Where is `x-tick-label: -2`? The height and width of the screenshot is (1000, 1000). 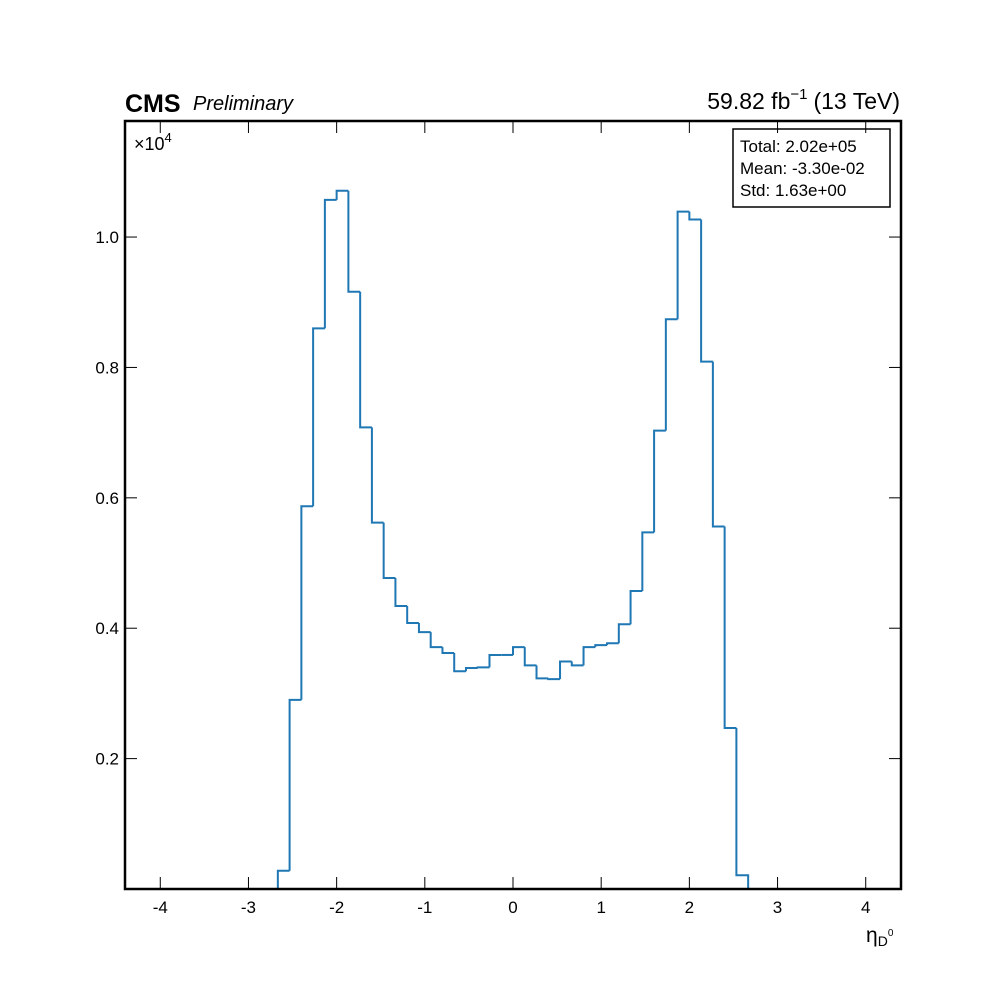
x-tick-label: -2 is located at coordinates (336, 907).